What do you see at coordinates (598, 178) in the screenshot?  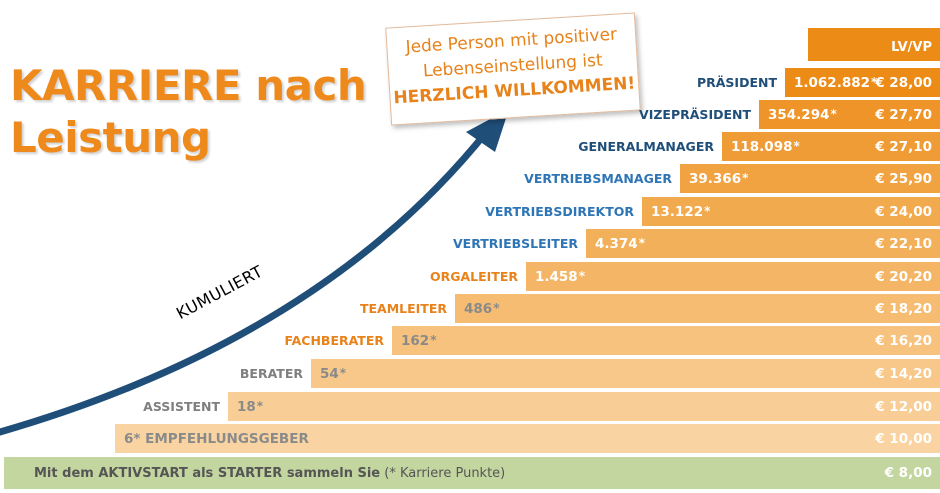 I see `level-label-vertriebsmanager: VERTRIEBSMANAGER` at bounding box center [598, 178].